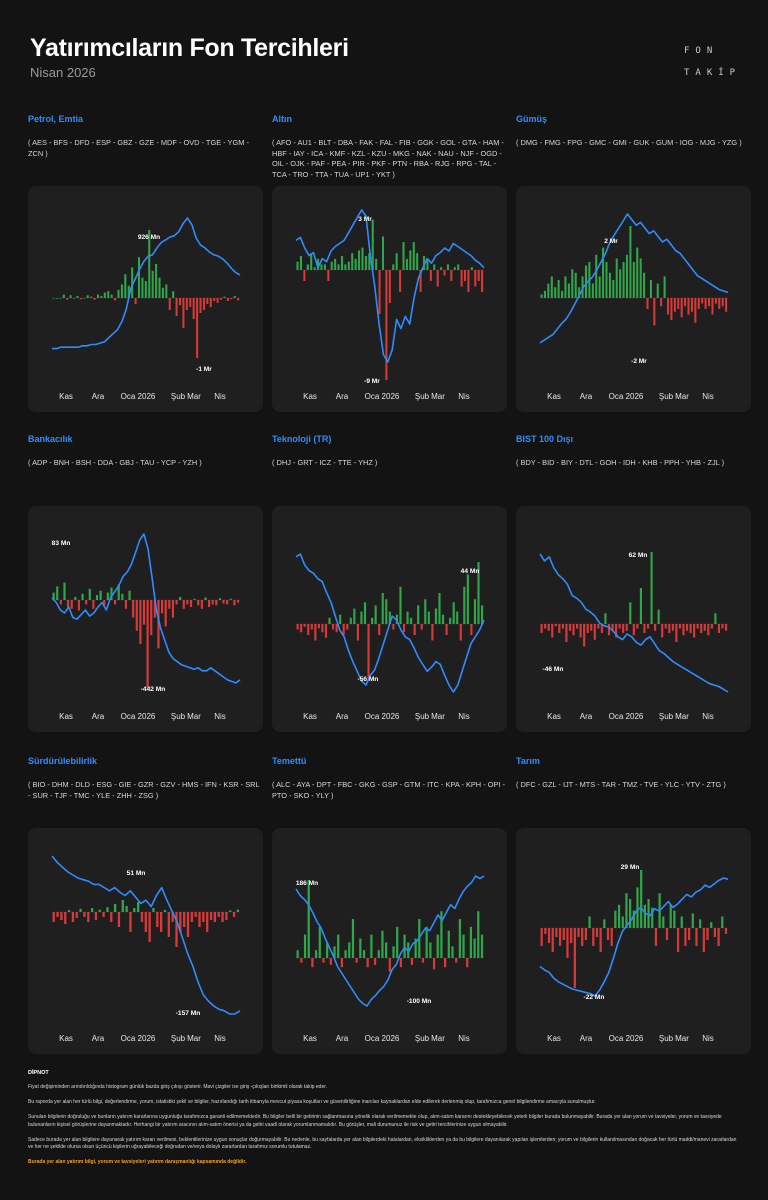  What do you see at coordinates (630, 867) in the screenshot?
I see `max-value-label: 29 Mn` at bounding box center [630, 867].